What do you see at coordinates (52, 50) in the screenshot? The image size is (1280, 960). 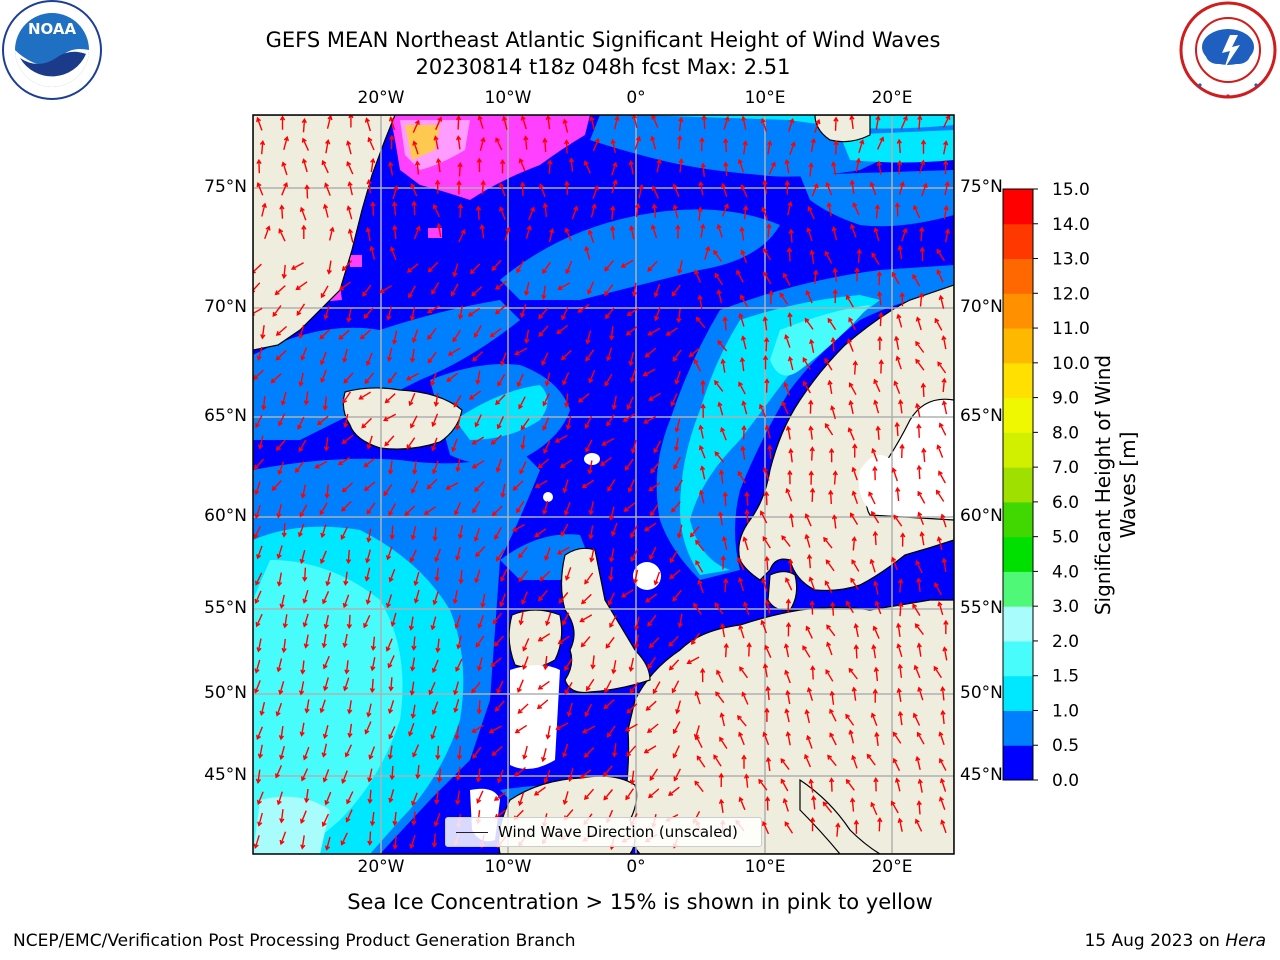 I see `noaa-logo: NOAA` at bounding box center [52, 50].